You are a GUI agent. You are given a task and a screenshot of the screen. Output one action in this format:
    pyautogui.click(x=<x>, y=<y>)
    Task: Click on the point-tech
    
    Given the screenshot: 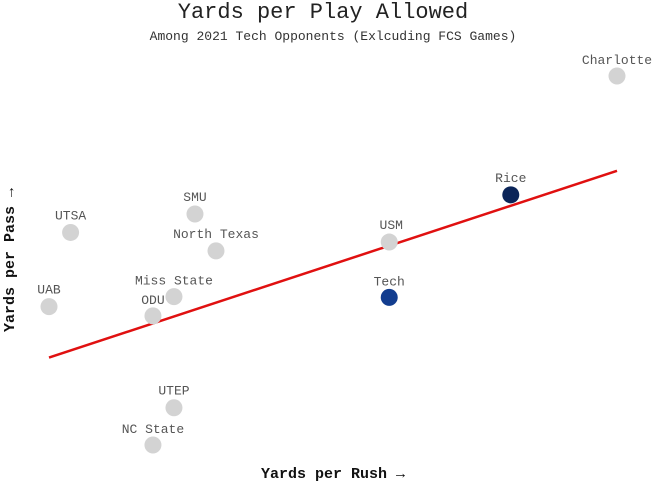 What is the action you would take?
    pyautogui.click(x=389, y=297)
    